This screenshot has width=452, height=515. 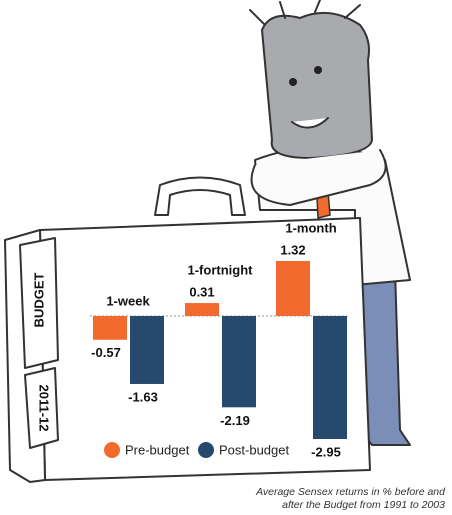 I want to click on tag-text: 2011-12, so click(x=44, y=408).